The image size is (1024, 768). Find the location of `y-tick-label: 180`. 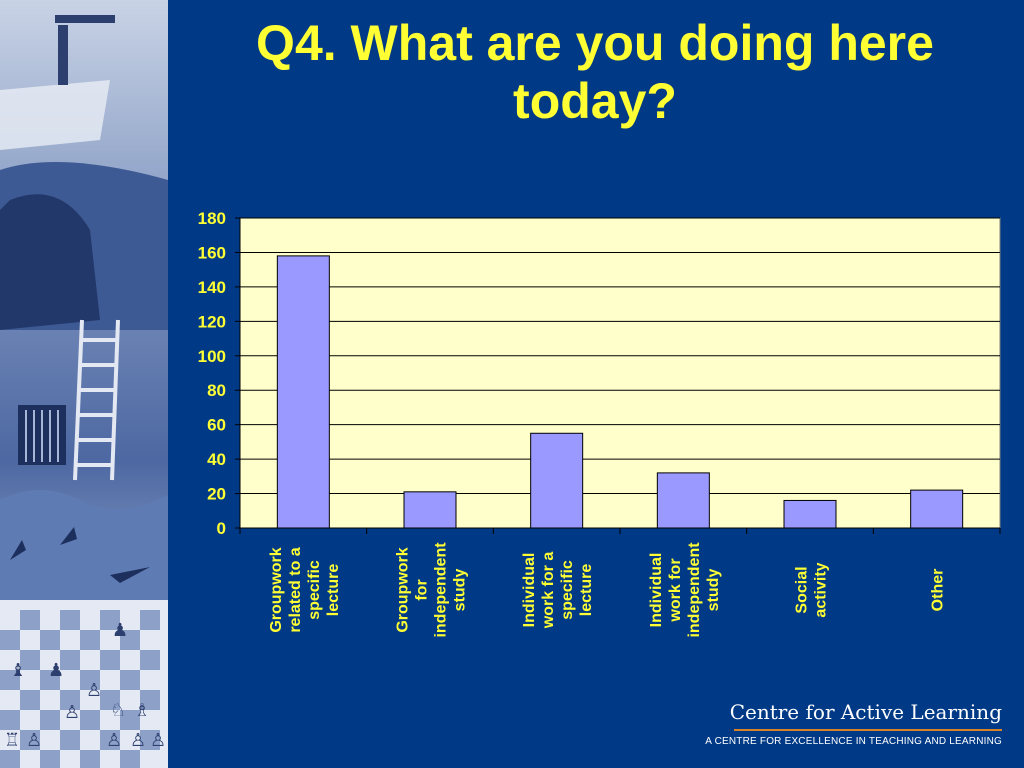

y-tick-label: 180 is located at coordinates (212, 218).